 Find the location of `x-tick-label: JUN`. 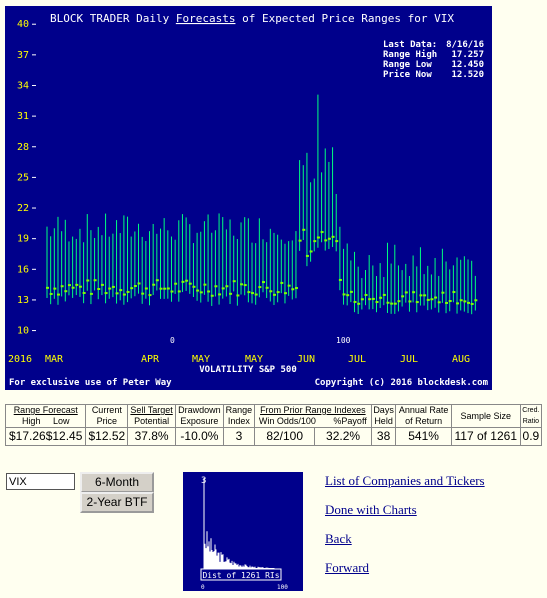

x-tick-label: JUN is located at coordinates (306, 359).